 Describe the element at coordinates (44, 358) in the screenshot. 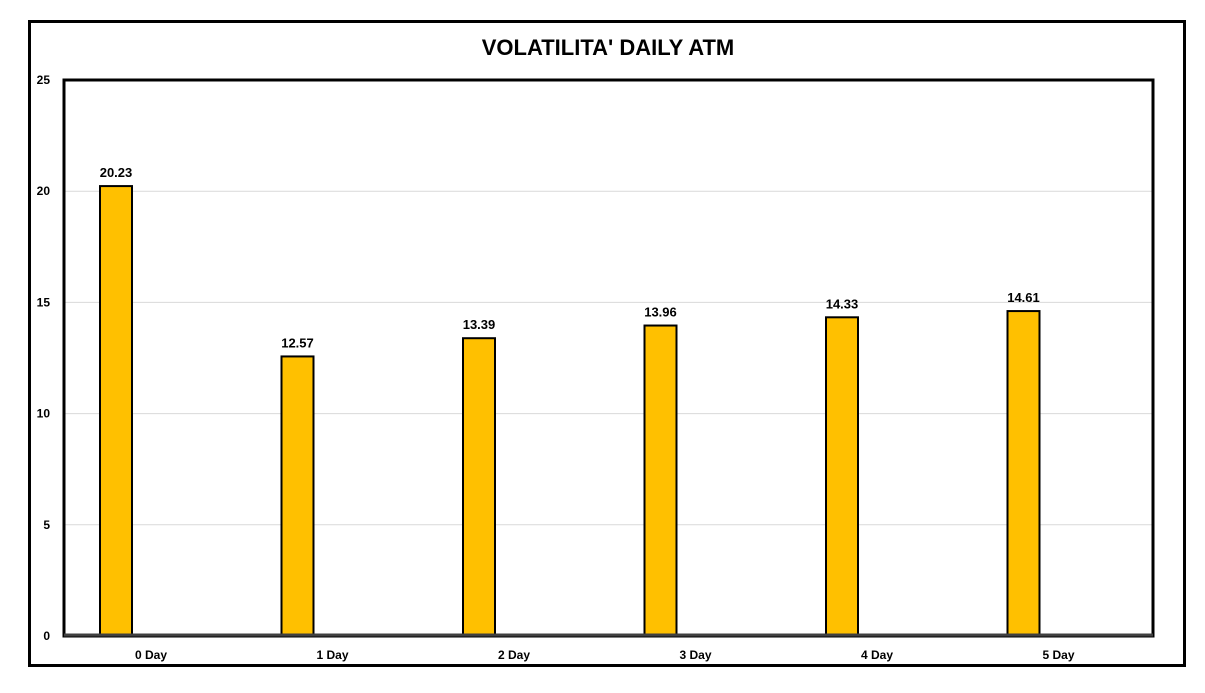

I see `y-axis-ticks: 0 5 10 15 20 25` at that location.